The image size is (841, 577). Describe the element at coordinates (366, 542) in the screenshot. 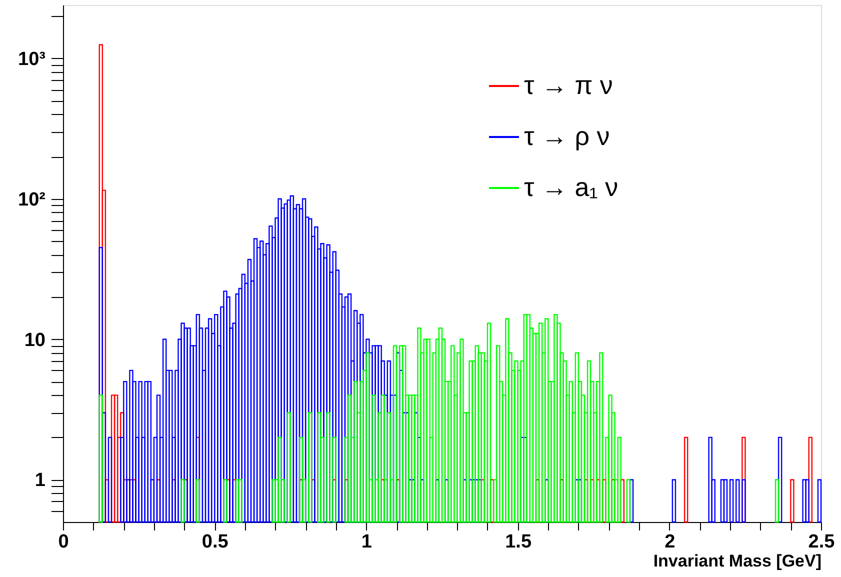

I see `x-tick-label: 1` at that location.